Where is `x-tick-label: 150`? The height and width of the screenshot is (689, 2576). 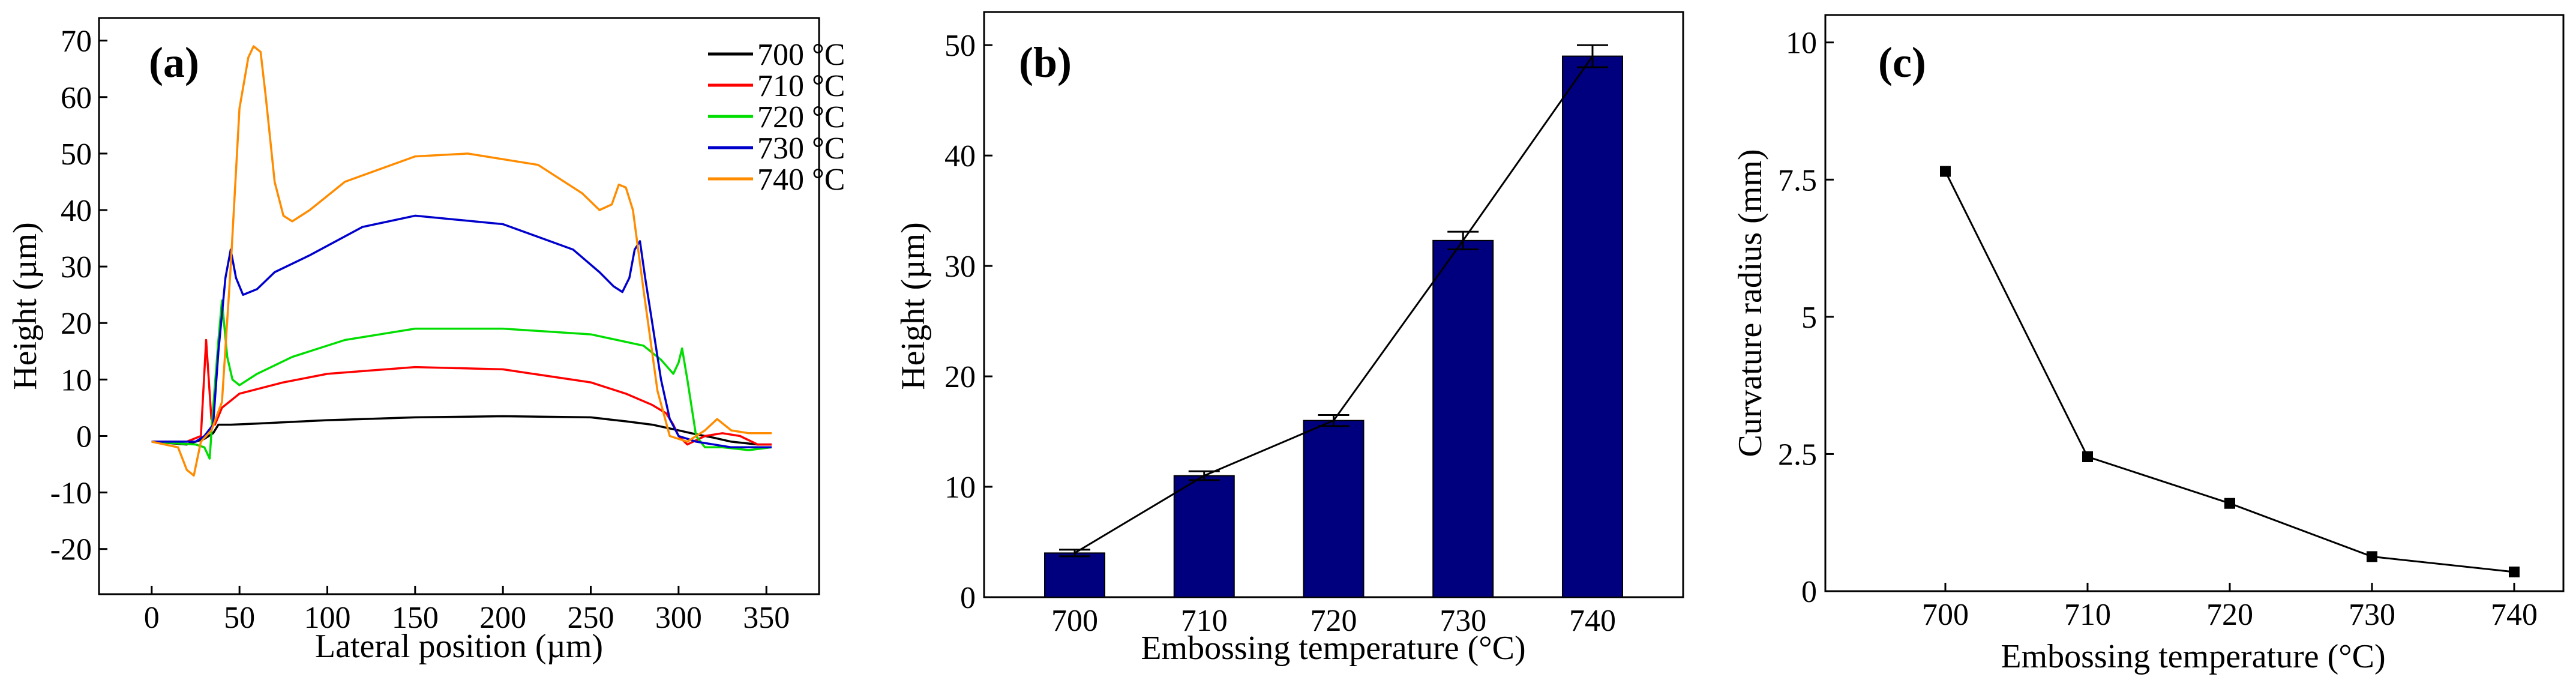
x-tick-label: 150 is located at coordinates (415, 618).